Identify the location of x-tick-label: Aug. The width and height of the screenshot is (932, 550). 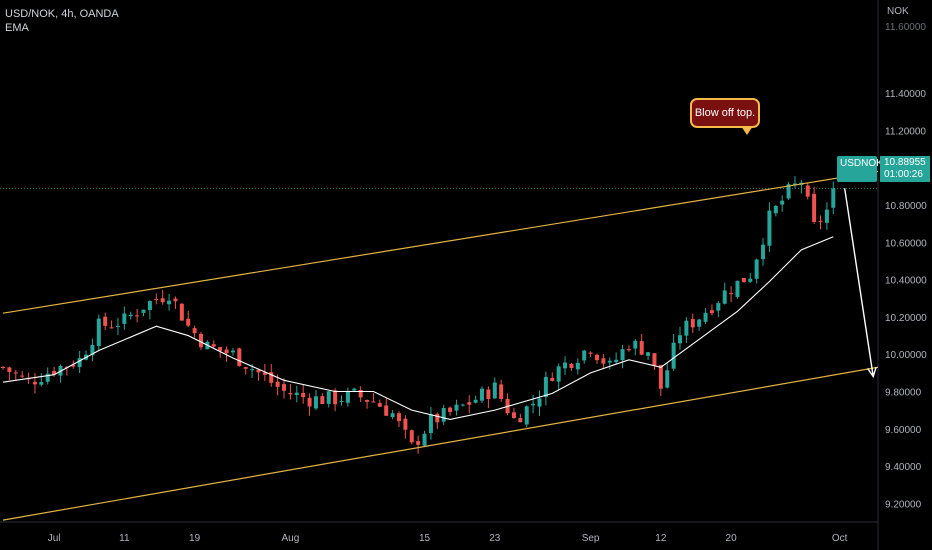
(291, 538).